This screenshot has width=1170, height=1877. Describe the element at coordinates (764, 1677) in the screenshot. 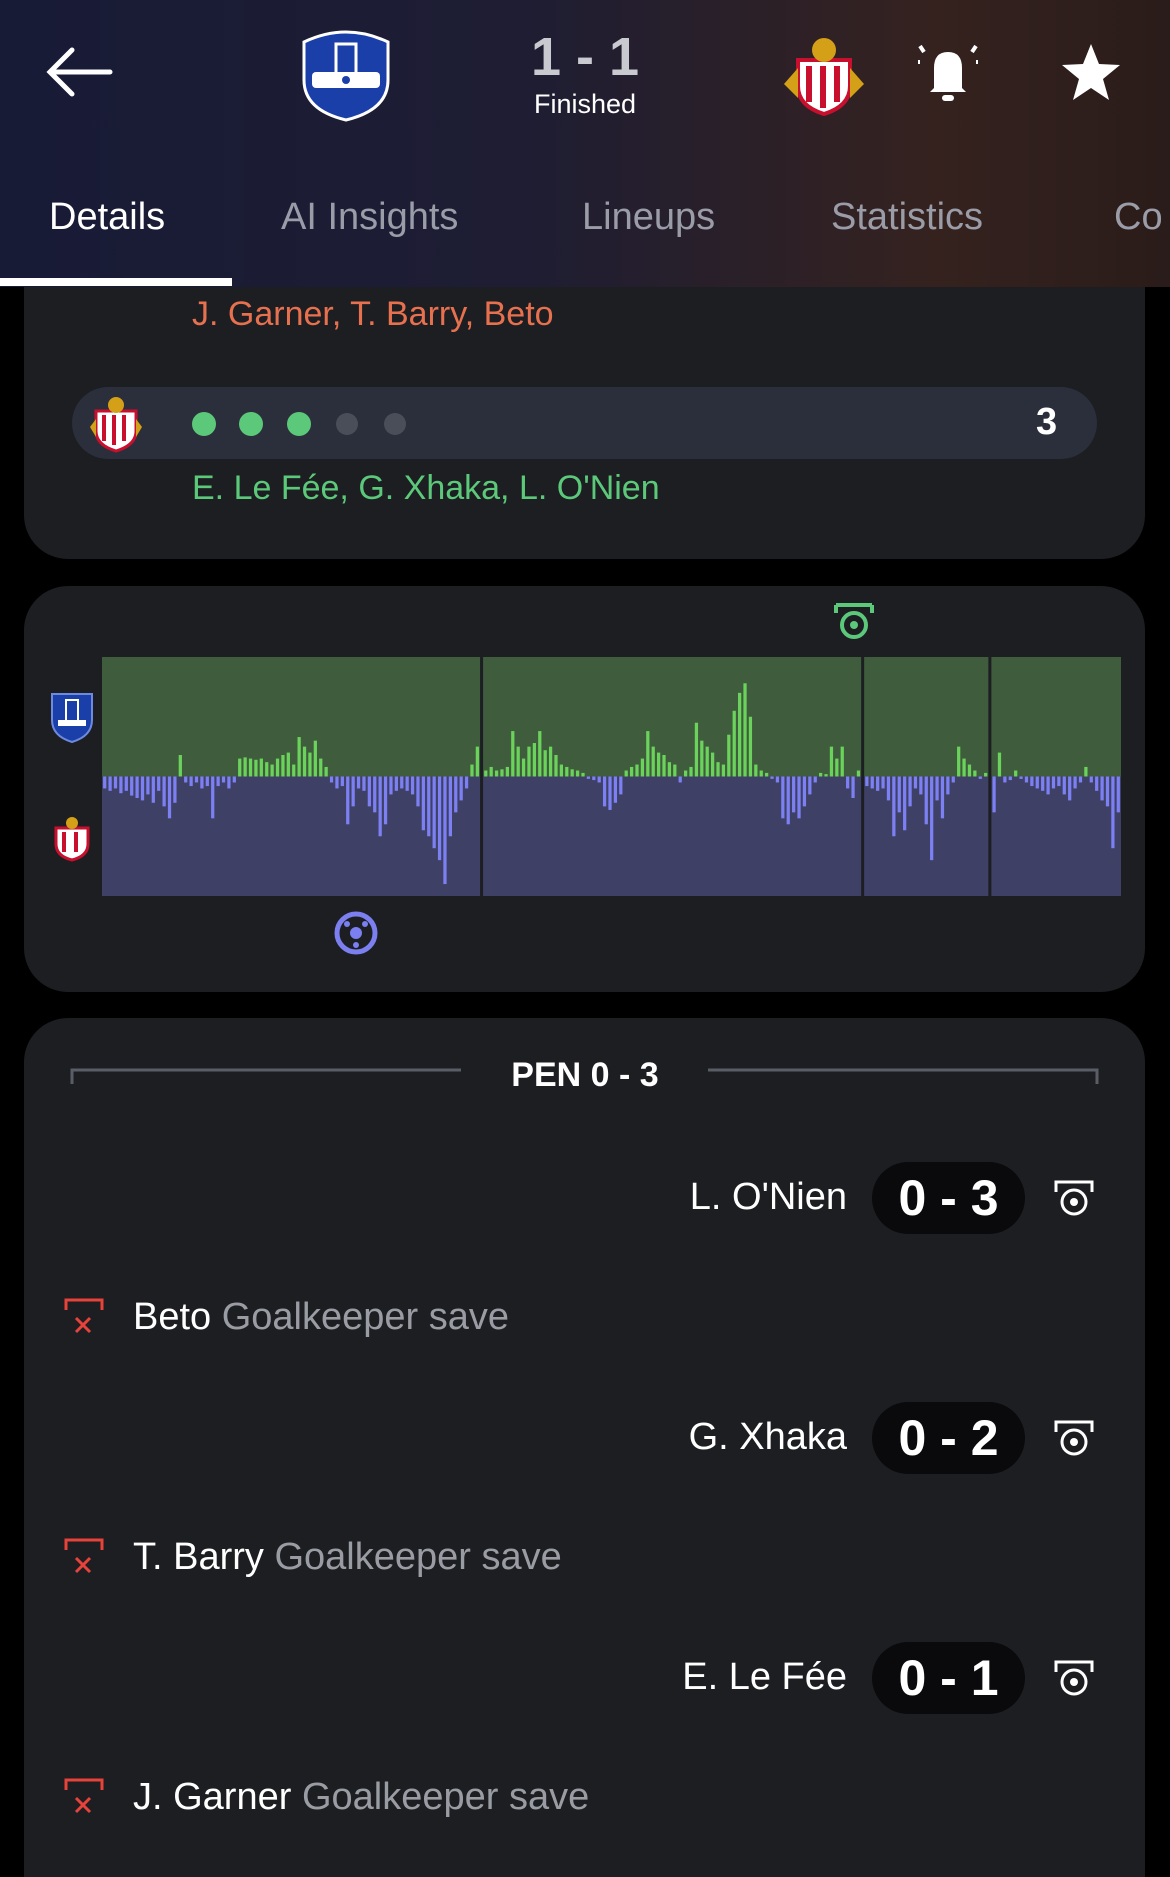

I see `player-name: E. Le Fée` at that location.